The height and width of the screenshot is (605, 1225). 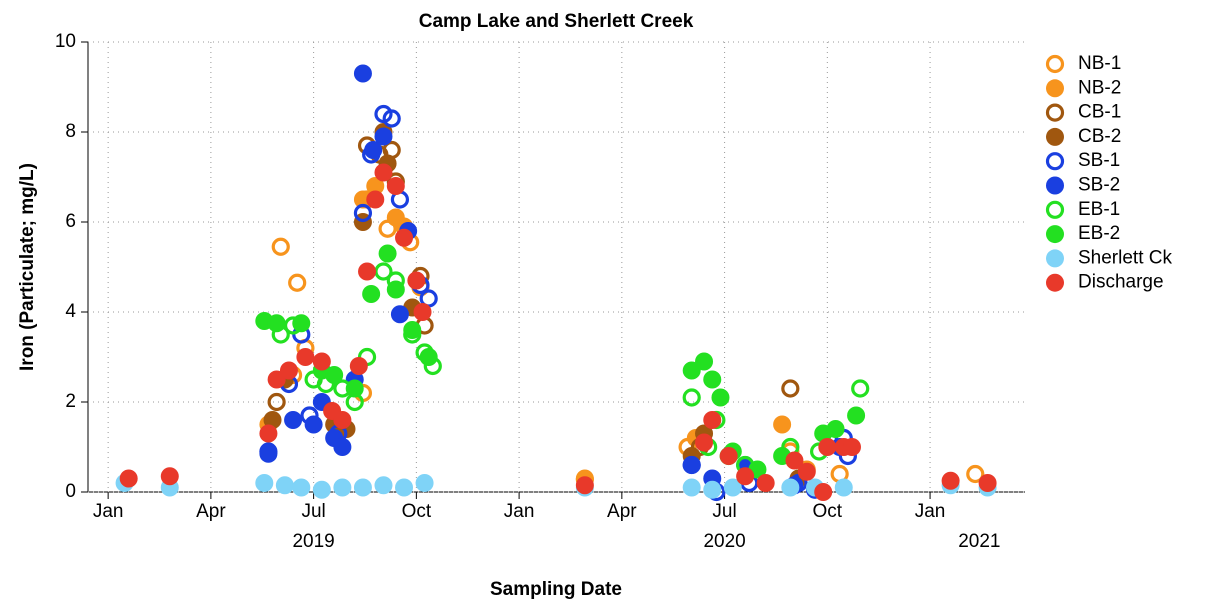 What do you see at coordinates (1099, 87) in the screenshot?
I see `legend-label: NB-2` at bounding box center [1099, 87].